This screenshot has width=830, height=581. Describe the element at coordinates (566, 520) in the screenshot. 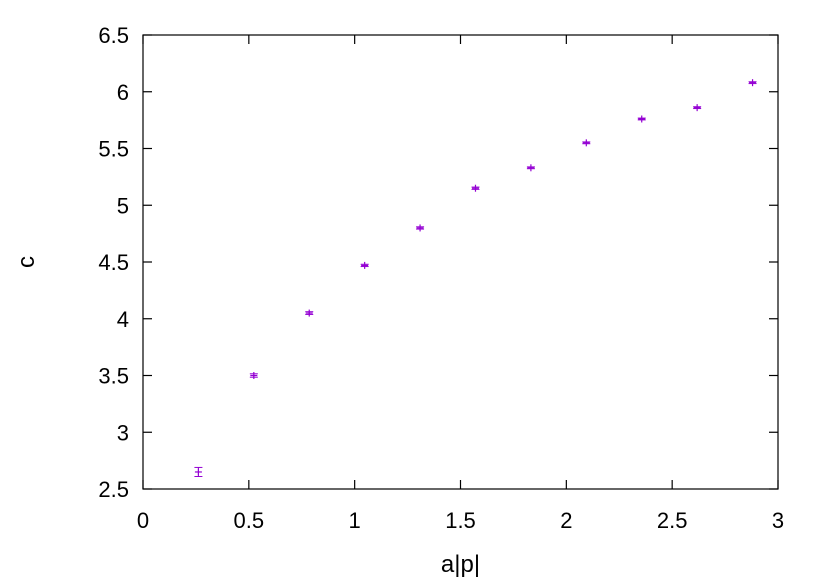

I see `x-tick-label: 2` at that location.